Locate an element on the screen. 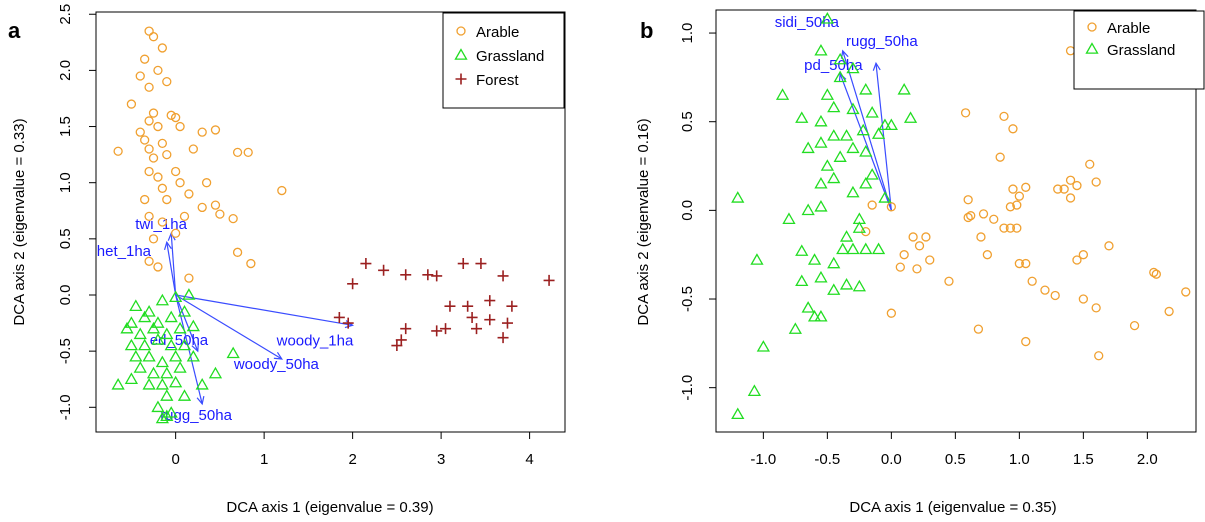 The height and width of the screenshot is (522, 1205). panel-a-y-axis-title: DCA axis 2 (eigenvalue = 0.33) is located at coordinates (19, 221).